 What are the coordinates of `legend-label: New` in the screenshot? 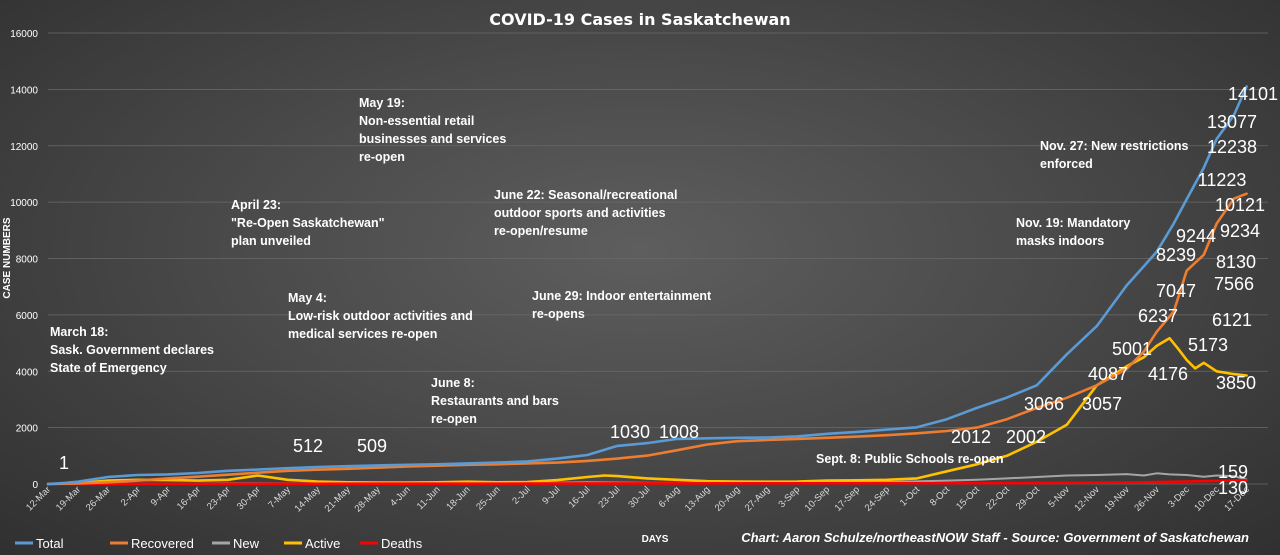 It's located at (246, 543).